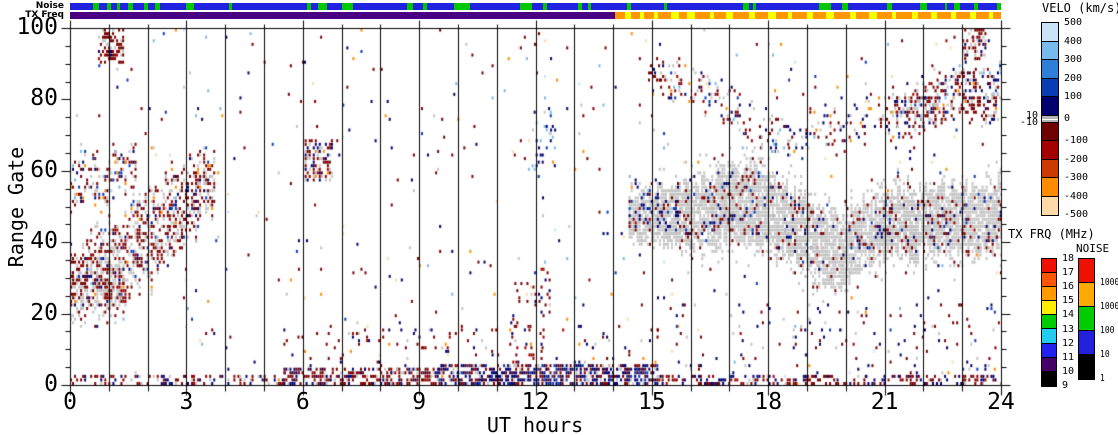 This screenshot has height=435, width=1118. What do you see at coordinates (535, 424) in the screenshot?
I see `x-axis-title: UT hours` at bounding box center [535, 424].